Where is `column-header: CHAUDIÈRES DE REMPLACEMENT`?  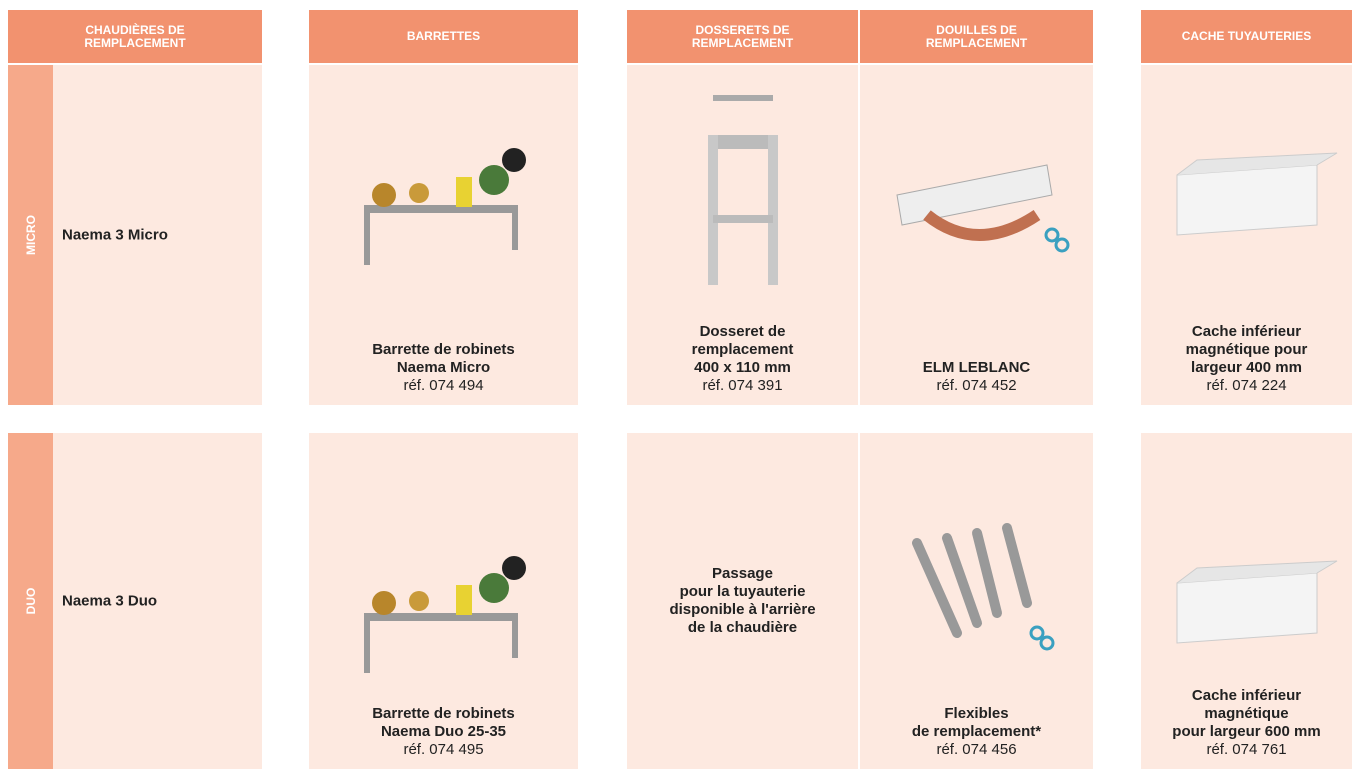
column-header: CHAUDIÈRES DE REMPLACEMENT is located at coordinates (135, 36).